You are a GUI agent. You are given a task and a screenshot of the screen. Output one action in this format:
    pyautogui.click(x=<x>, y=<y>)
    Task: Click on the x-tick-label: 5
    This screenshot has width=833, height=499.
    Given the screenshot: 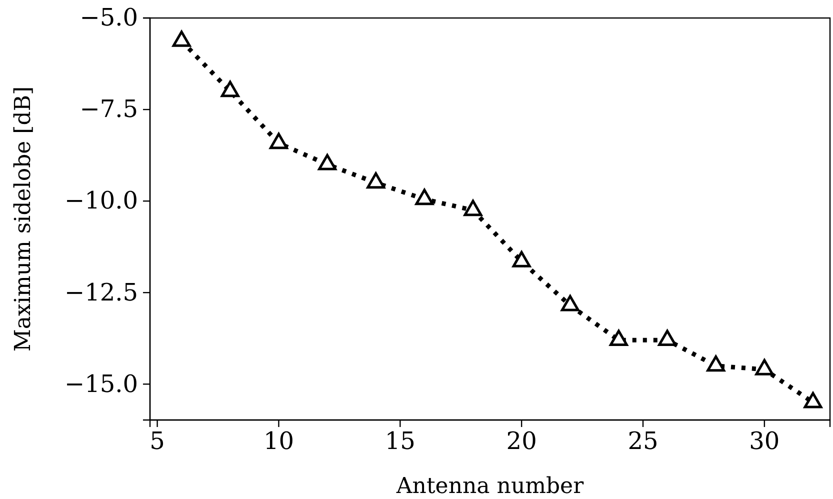 What is the action you would take?
    pyautogui.click(x=157, y=441)
    